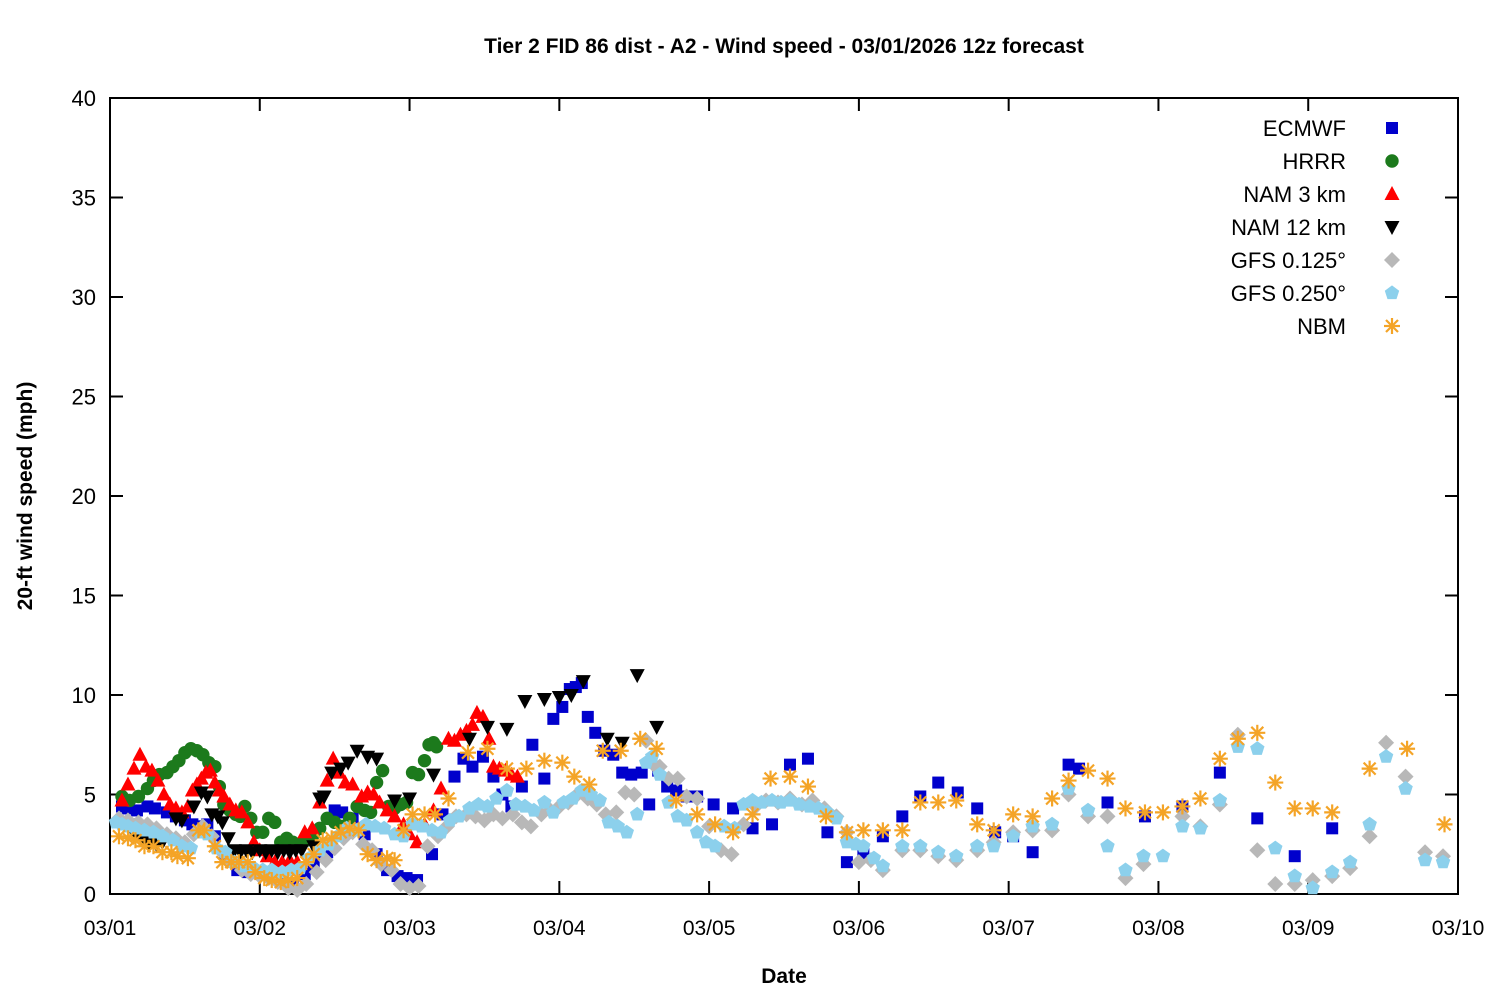 This screenshot has width=1500, height=1005. I want to click on x-tick-label: 03/10, so click(1458, 928).